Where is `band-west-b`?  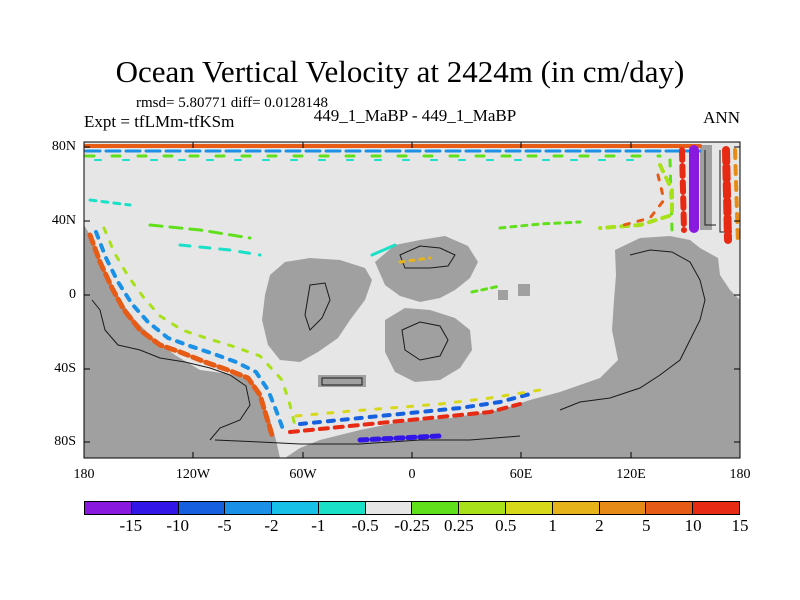
band-west-b is located at coordinates (190, 332).